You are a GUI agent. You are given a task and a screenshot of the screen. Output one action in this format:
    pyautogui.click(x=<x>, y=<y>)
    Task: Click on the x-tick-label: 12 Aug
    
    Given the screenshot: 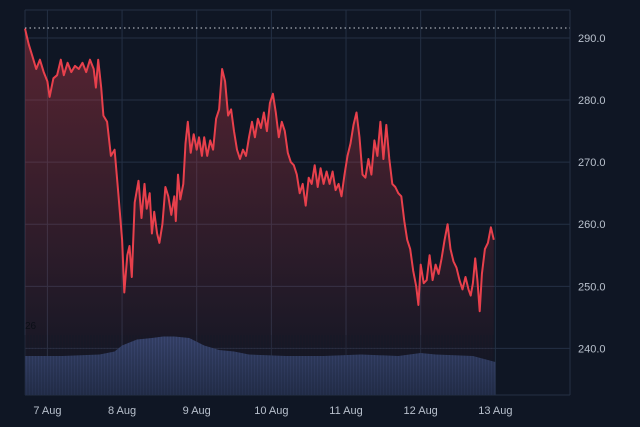 What is the action you would take?
    pyautogui.click(x=421, y=411)
    